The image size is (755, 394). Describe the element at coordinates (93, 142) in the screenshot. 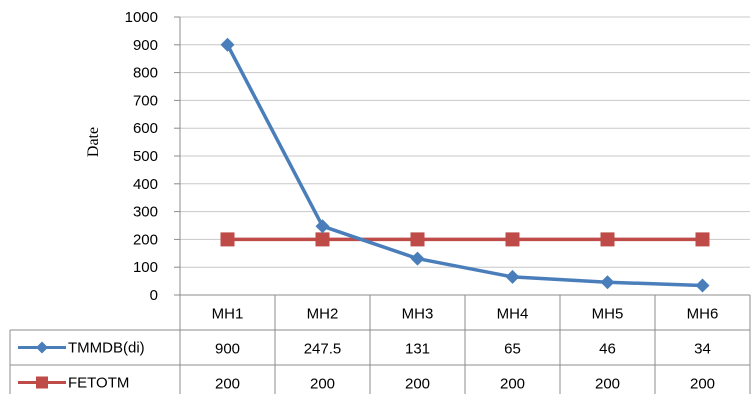

I see `y-axis-label: Date` at that location.